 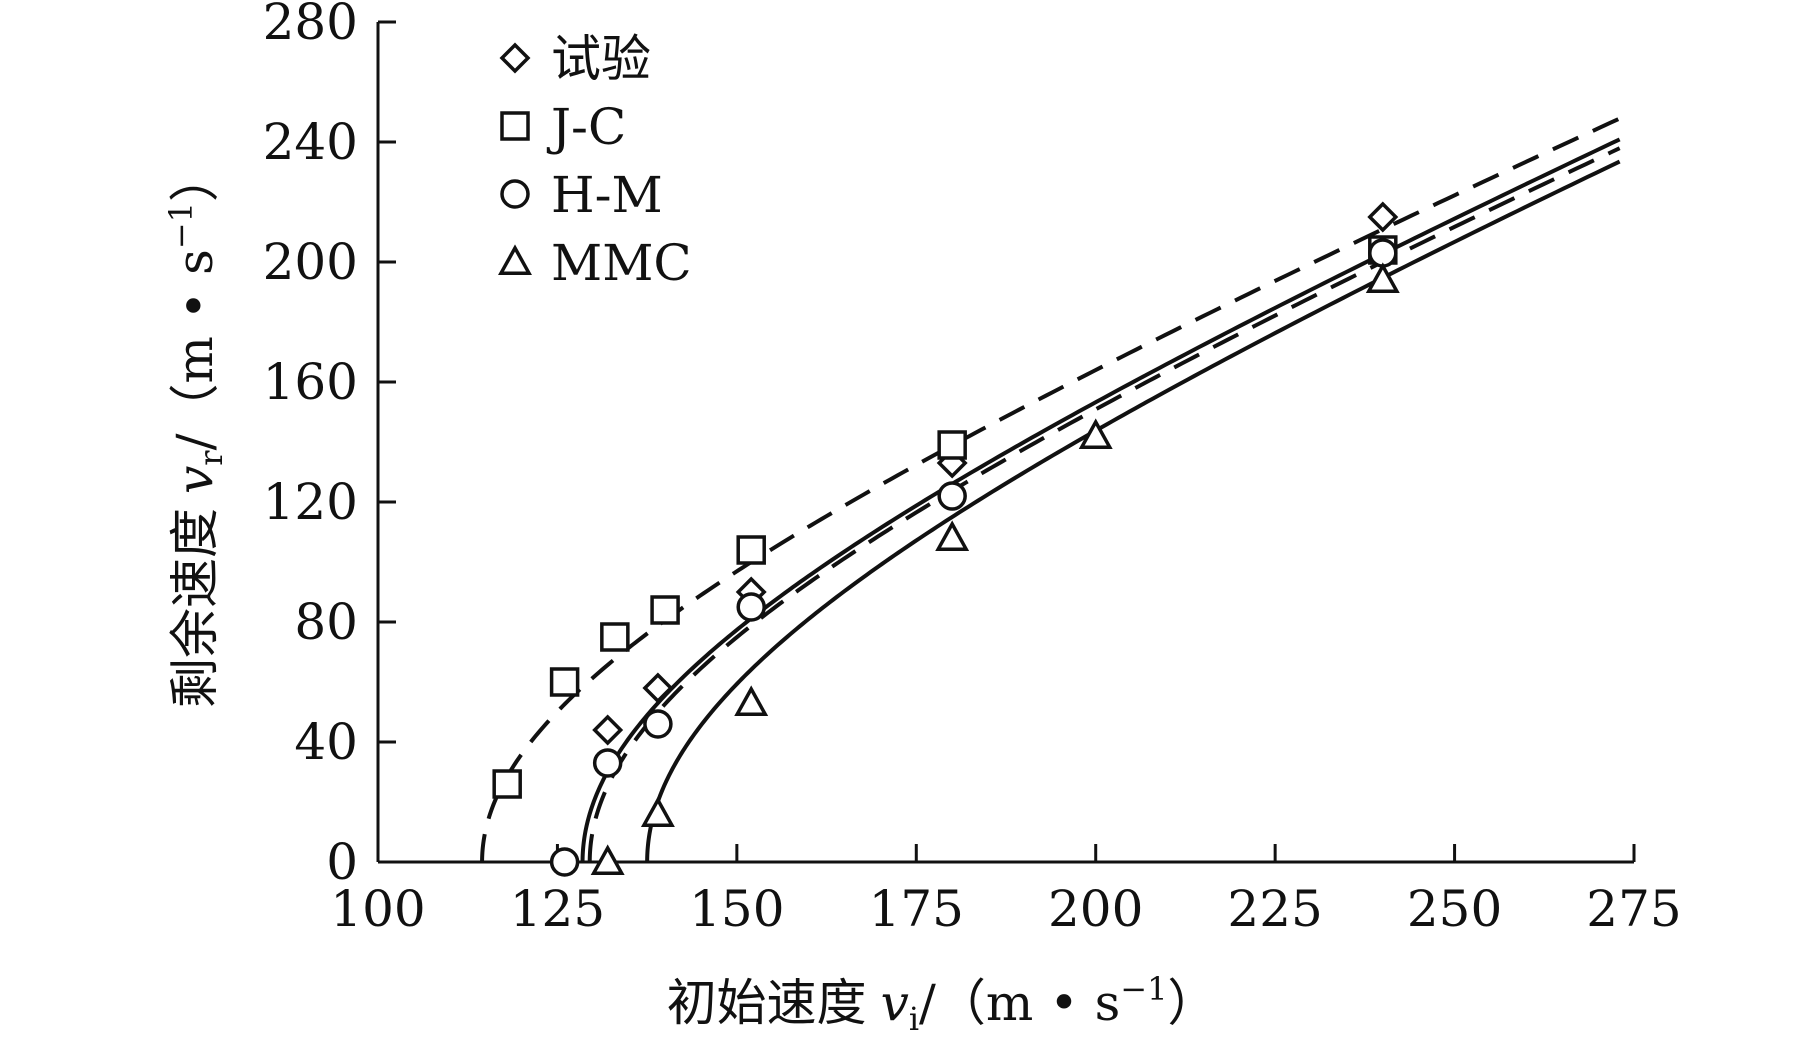 What do you see at coordinates (196, 430) in the screenshot?
I see `y-axis-title: 剩余速度vr/（m • s−1）` at bounding box center [196, 430].